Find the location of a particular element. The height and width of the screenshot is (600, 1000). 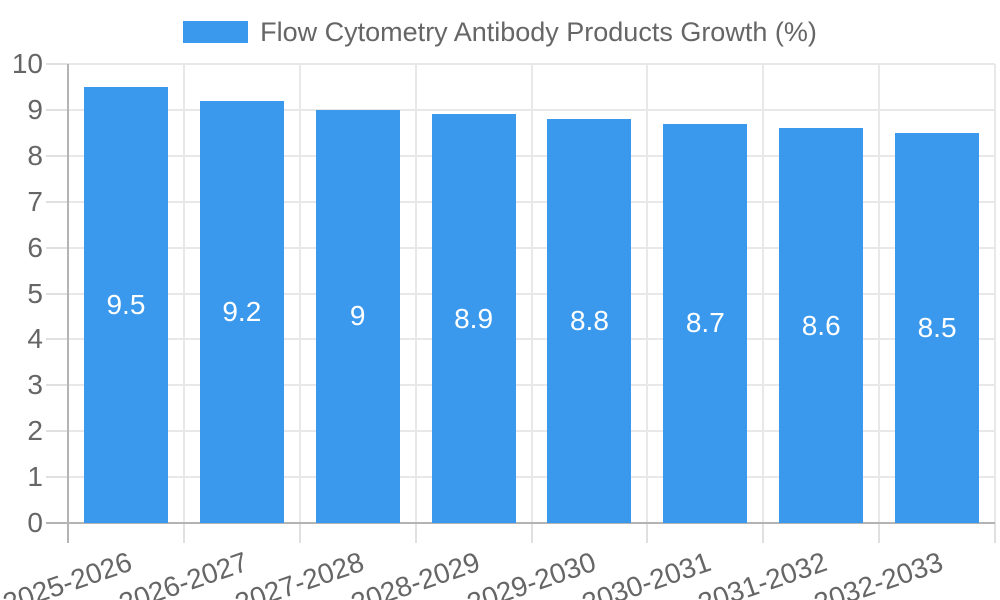

bar-2027-2028 is located at coordinates (357, 316).